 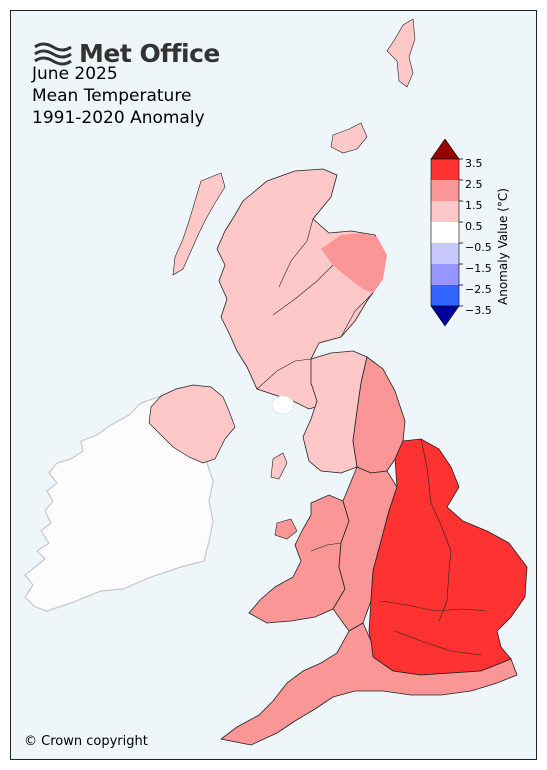 What do you see at coordinates (445, 316) in the screenshot?
I see `colorbar-extension-low` at bounding box center [445, 316].